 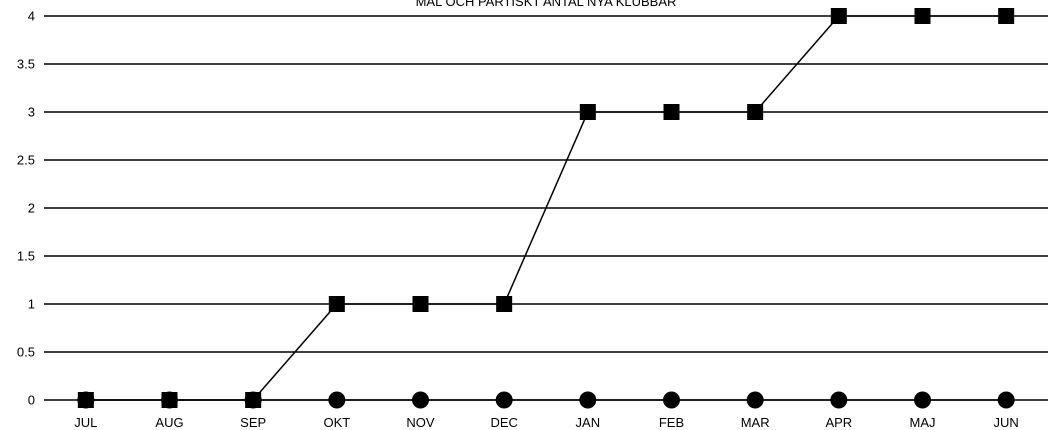 I want to click on x-tick-label: OKT, so click(x=336, y=422).